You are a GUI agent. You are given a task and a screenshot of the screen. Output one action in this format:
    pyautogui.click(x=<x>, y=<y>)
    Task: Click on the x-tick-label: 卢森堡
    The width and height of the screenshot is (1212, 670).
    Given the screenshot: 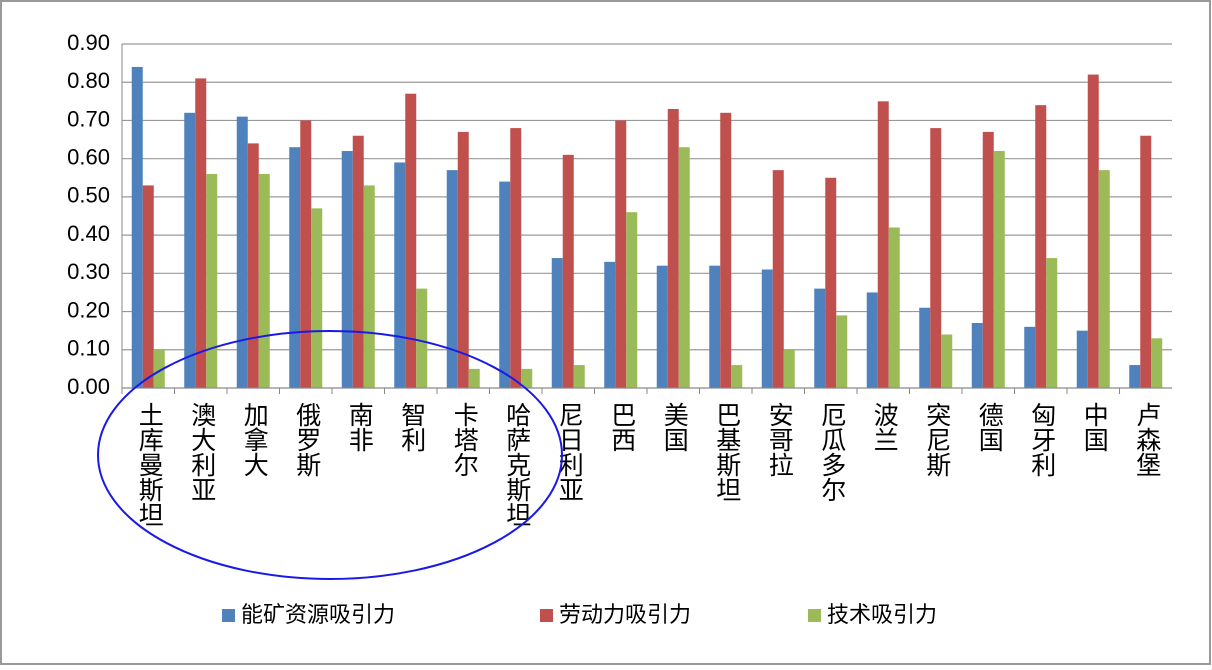 What is the action you would take?
    pyautogui.click(x=1147, y=439)
    